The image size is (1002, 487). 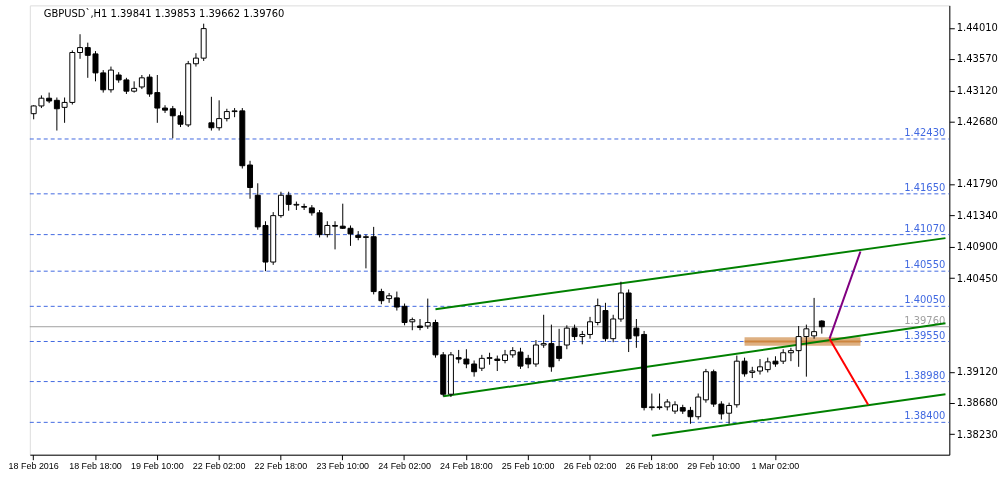 I want to click on y-tick-label: 1.41790, so click(x=977, y=184).